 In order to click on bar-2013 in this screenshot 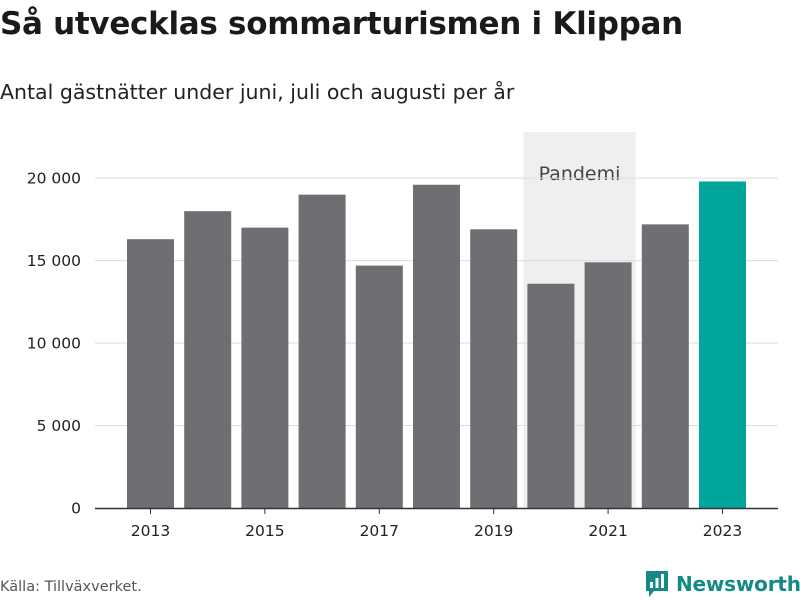, I will do `click(150, 373)`.